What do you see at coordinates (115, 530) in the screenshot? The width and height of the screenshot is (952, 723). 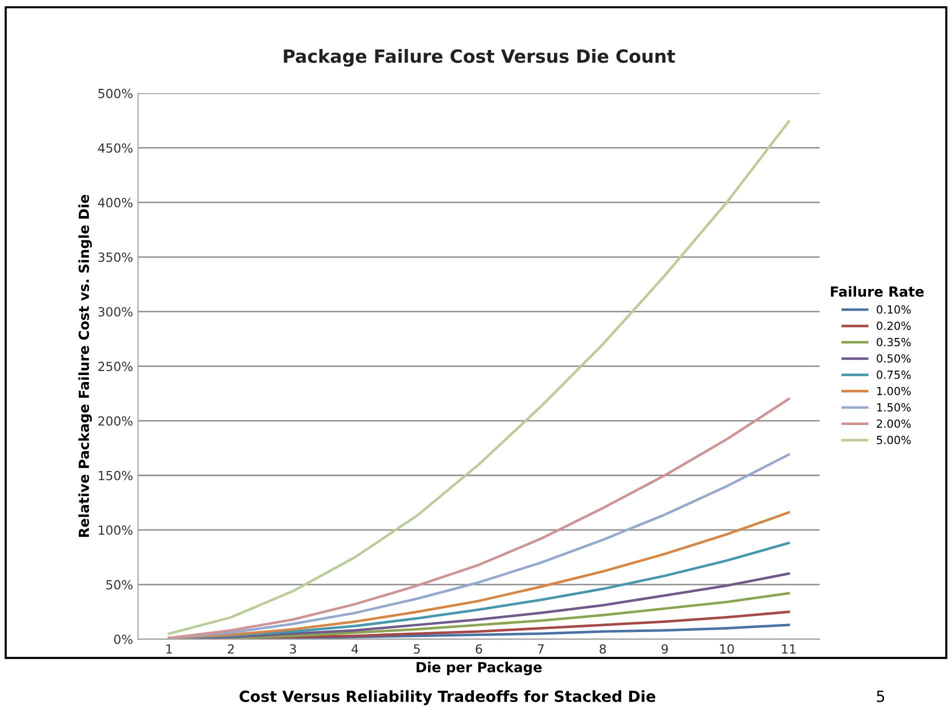 I see `y-tick-label: 100%` at bounding box center [115, 530].